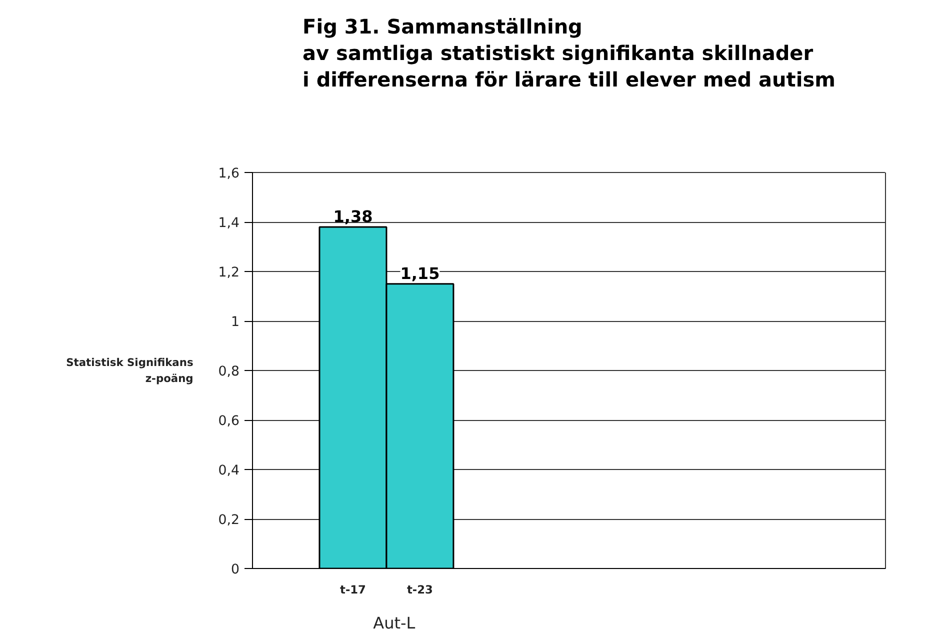  Describe the element at coordinates (229, 421) in the screenshot. I see `y-tick-label: 0,6` at that location.